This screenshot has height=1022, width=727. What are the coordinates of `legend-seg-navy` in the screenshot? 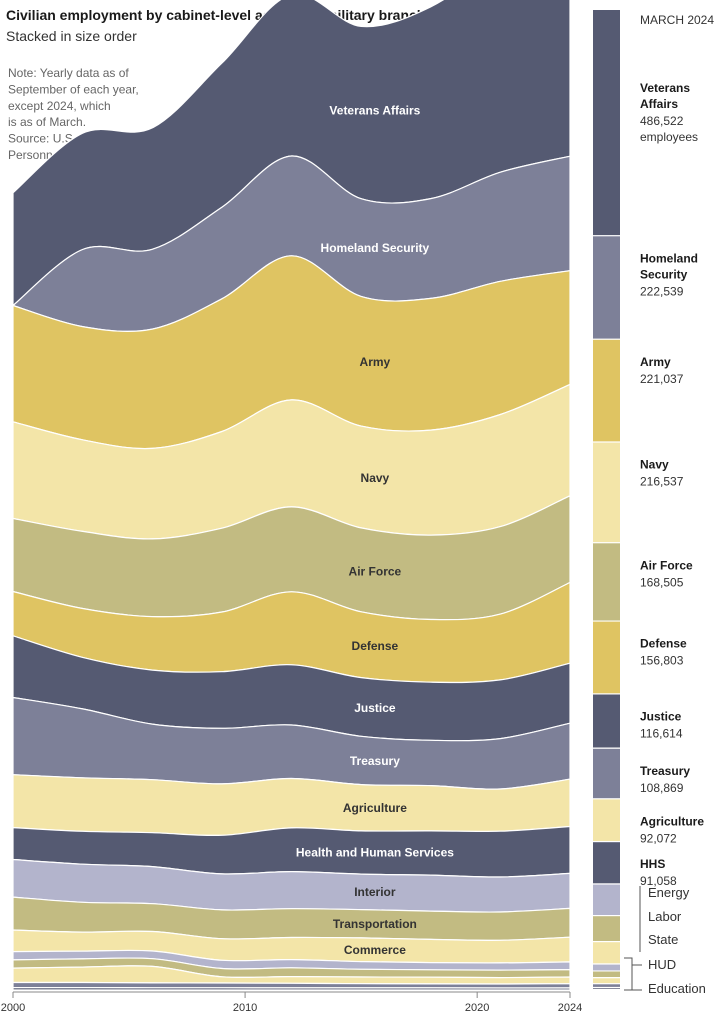 It's located at (606, 492).